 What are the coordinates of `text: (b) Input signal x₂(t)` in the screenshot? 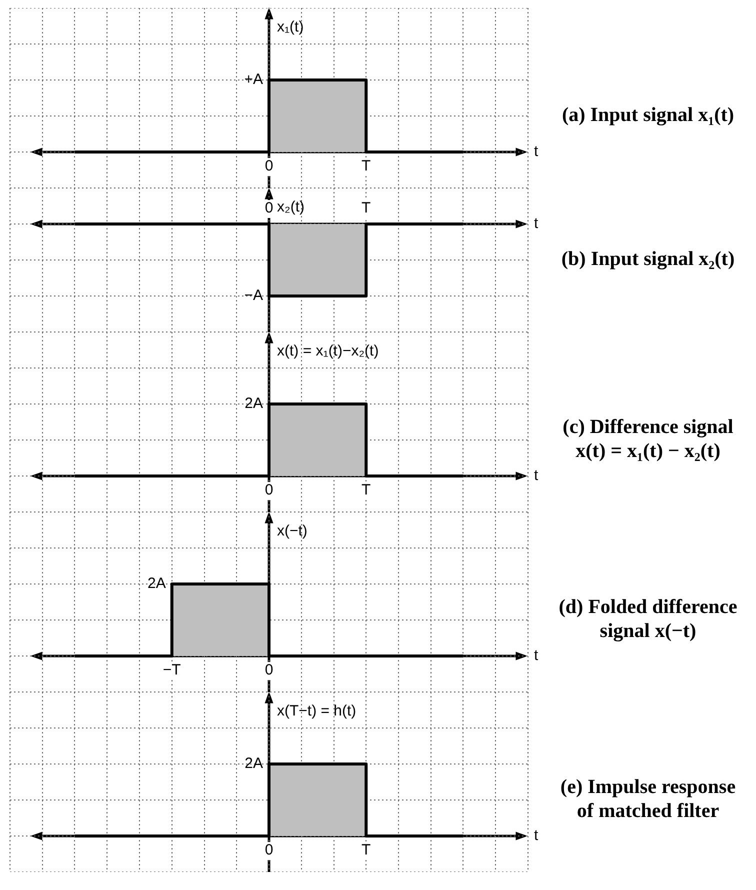 It's located at (648, 259).